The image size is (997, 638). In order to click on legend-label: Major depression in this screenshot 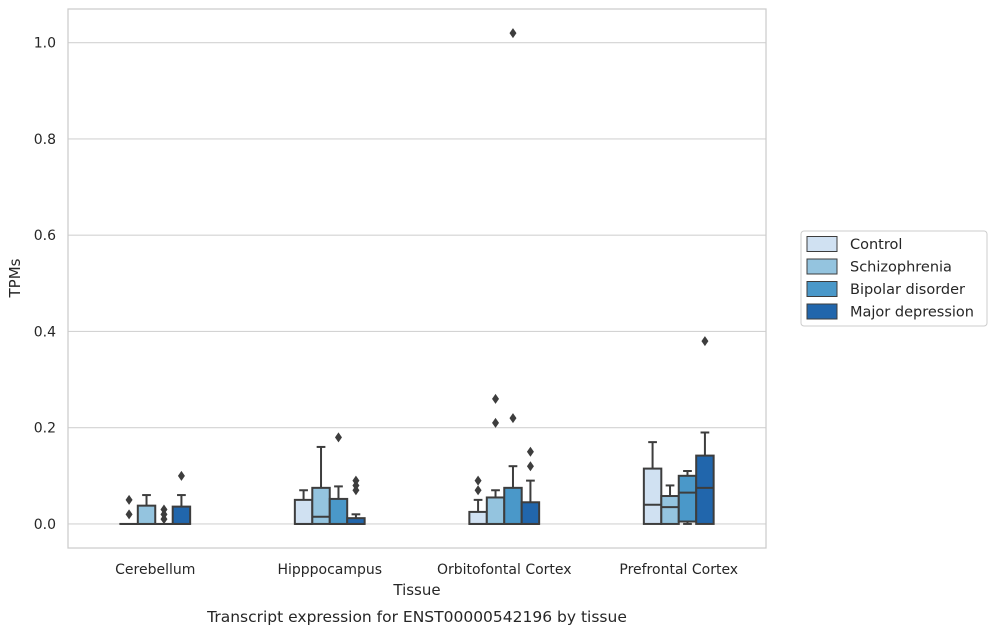, I will do `click(912, 313)`.